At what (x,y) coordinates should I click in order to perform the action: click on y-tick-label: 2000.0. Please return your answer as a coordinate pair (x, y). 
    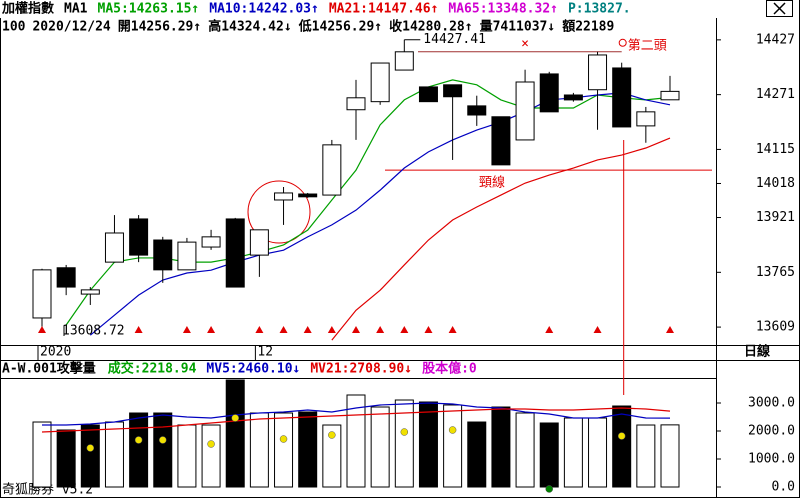
    Looking at the image, I should click on (771, 431).